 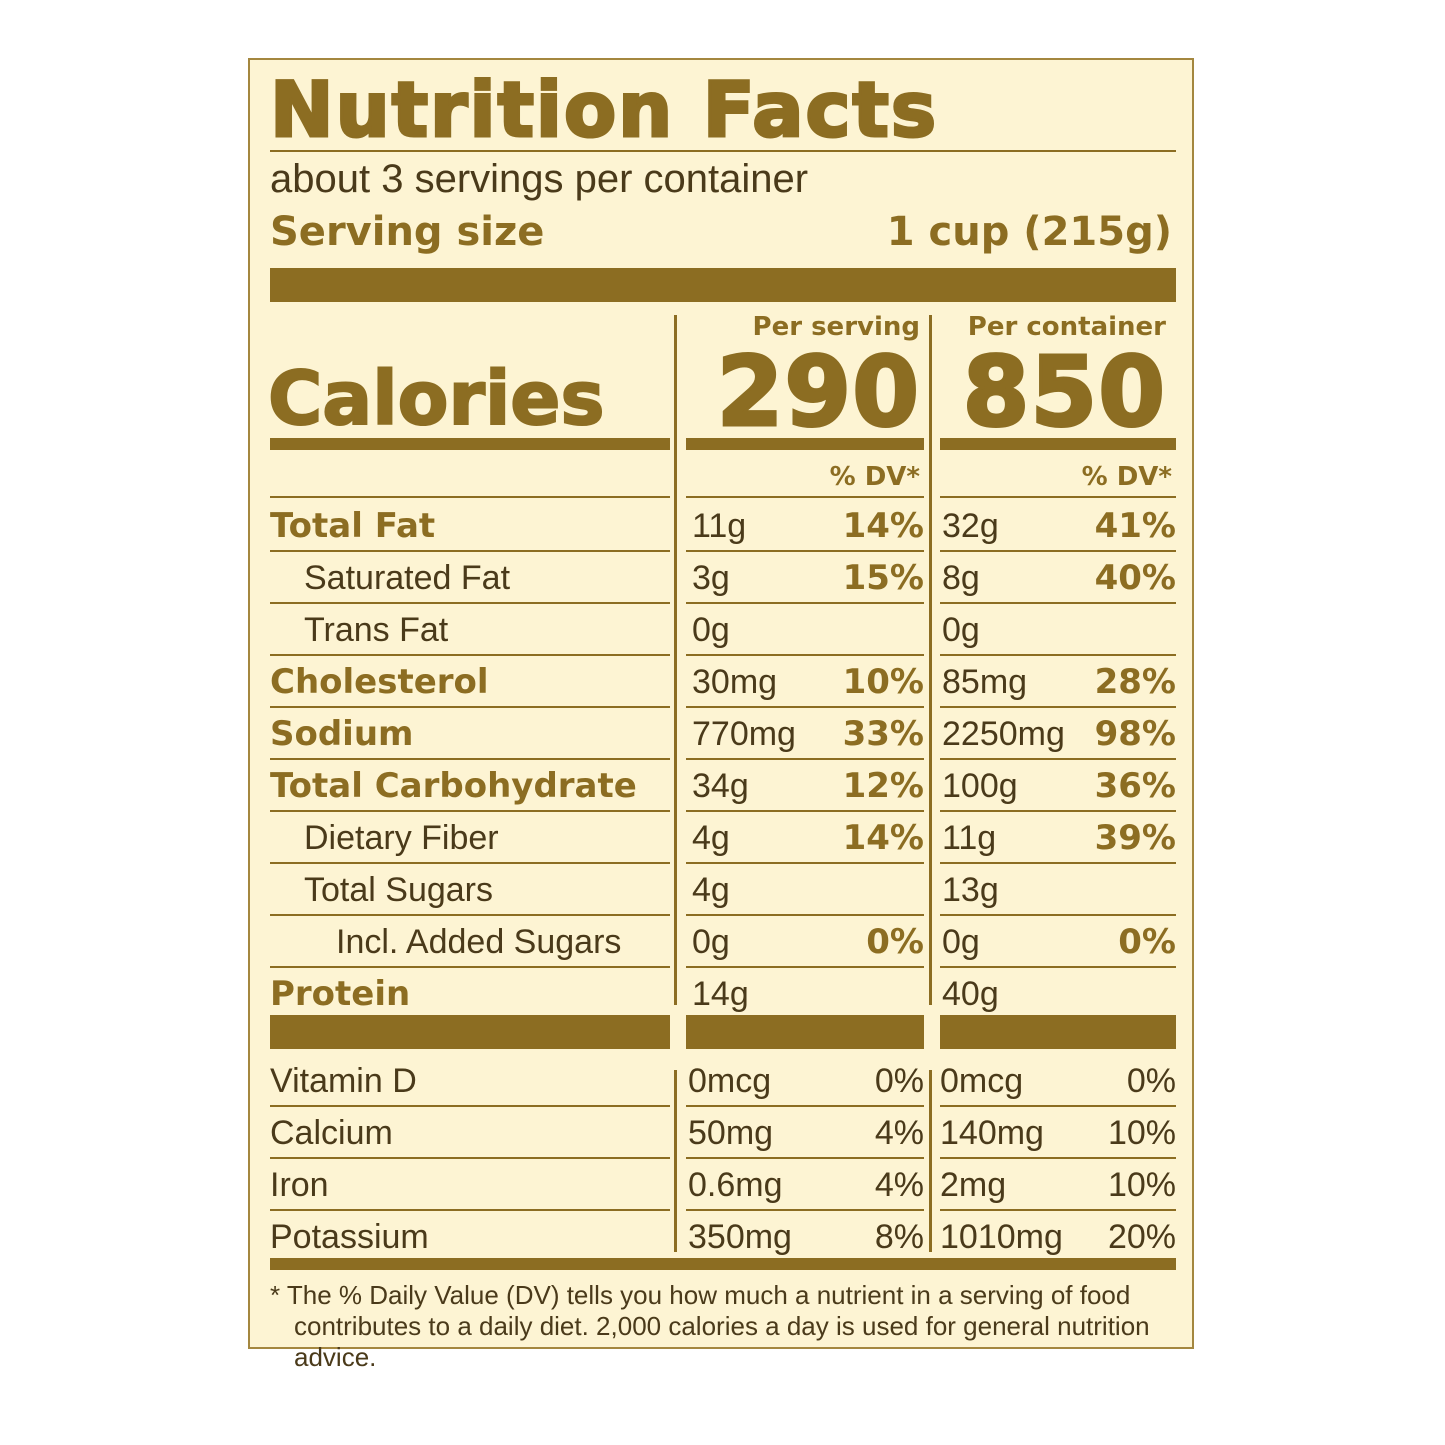 I want to click on nutrient-name: Total Sugars, so click(x=398, y=890).